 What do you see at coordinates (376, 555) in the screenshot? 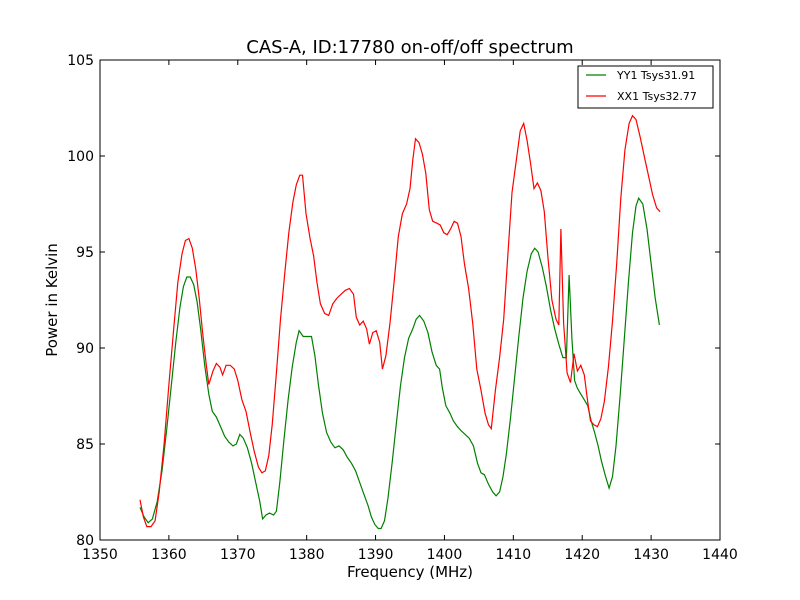
I see `x-tick-label: 1390` at bounding box center [376, 555].